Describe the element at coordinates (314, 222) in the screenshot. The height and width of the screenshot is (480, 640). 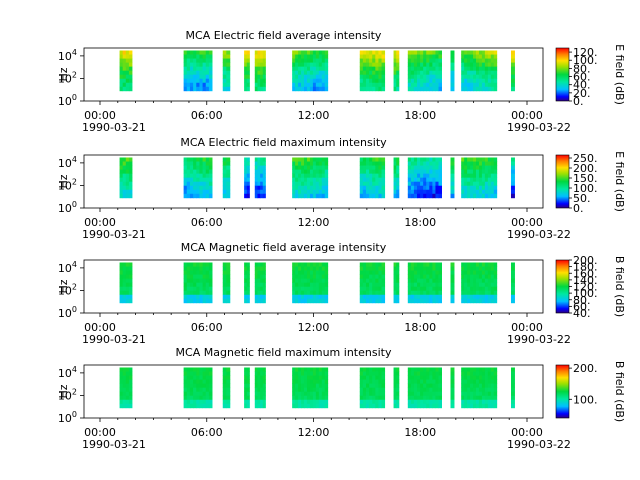
I see `x-tick-label: 12:00` at that location.